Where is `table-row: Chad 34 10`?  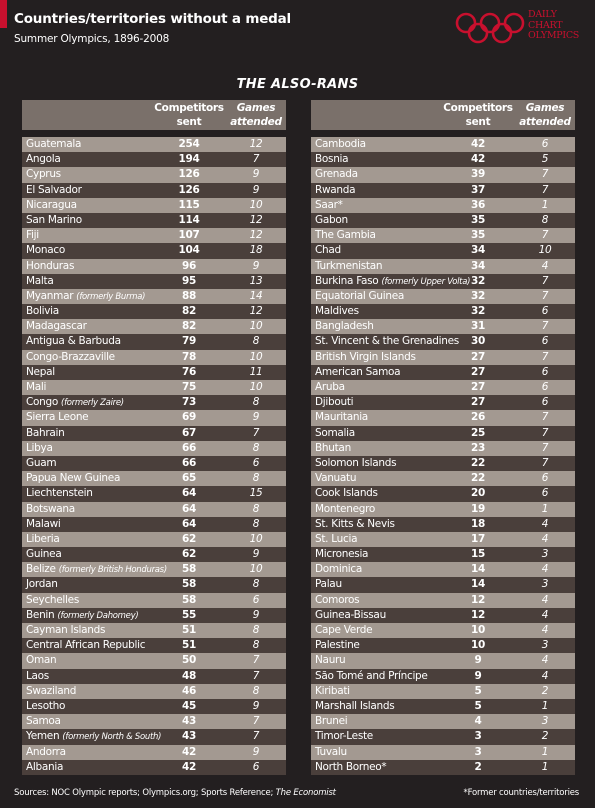
table-row: Chad 34 10 is located at coordinates (443, 251).